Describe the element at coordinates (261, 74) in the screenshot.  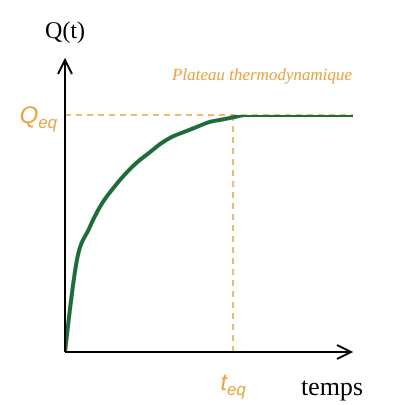
I see `text: Plateau thermodynamique` at that location.